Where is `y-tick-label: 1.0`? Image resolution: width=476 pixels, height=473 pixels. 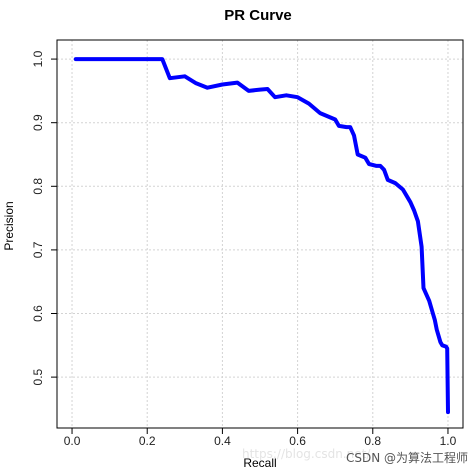
y-tick-label: 1.0 is located at coordinates (38, 58).